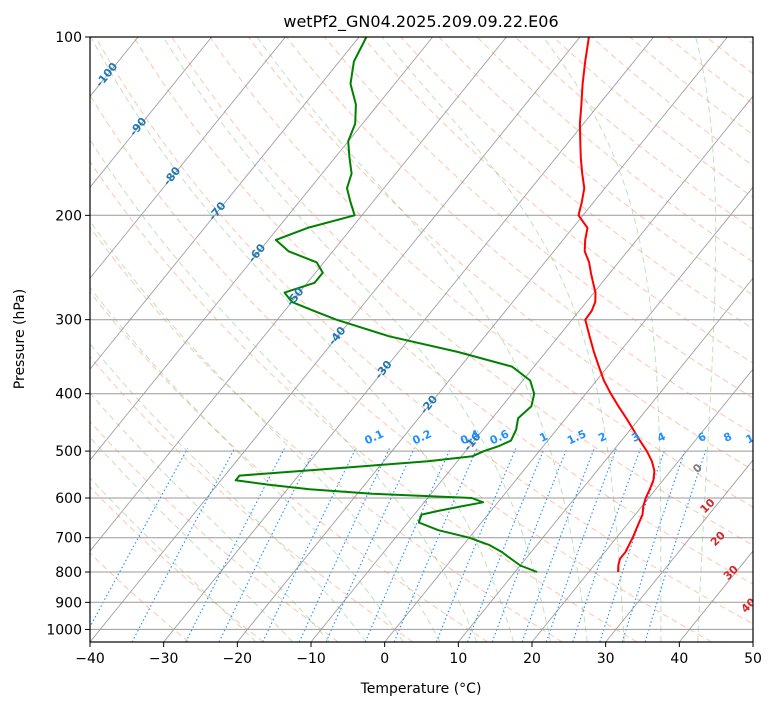 This screenshot has height=708, width=775. What do you see at coordinates (164, 659) in the screenshot?
I see `x-tick-label: −30` at bounding box center [164, 659].